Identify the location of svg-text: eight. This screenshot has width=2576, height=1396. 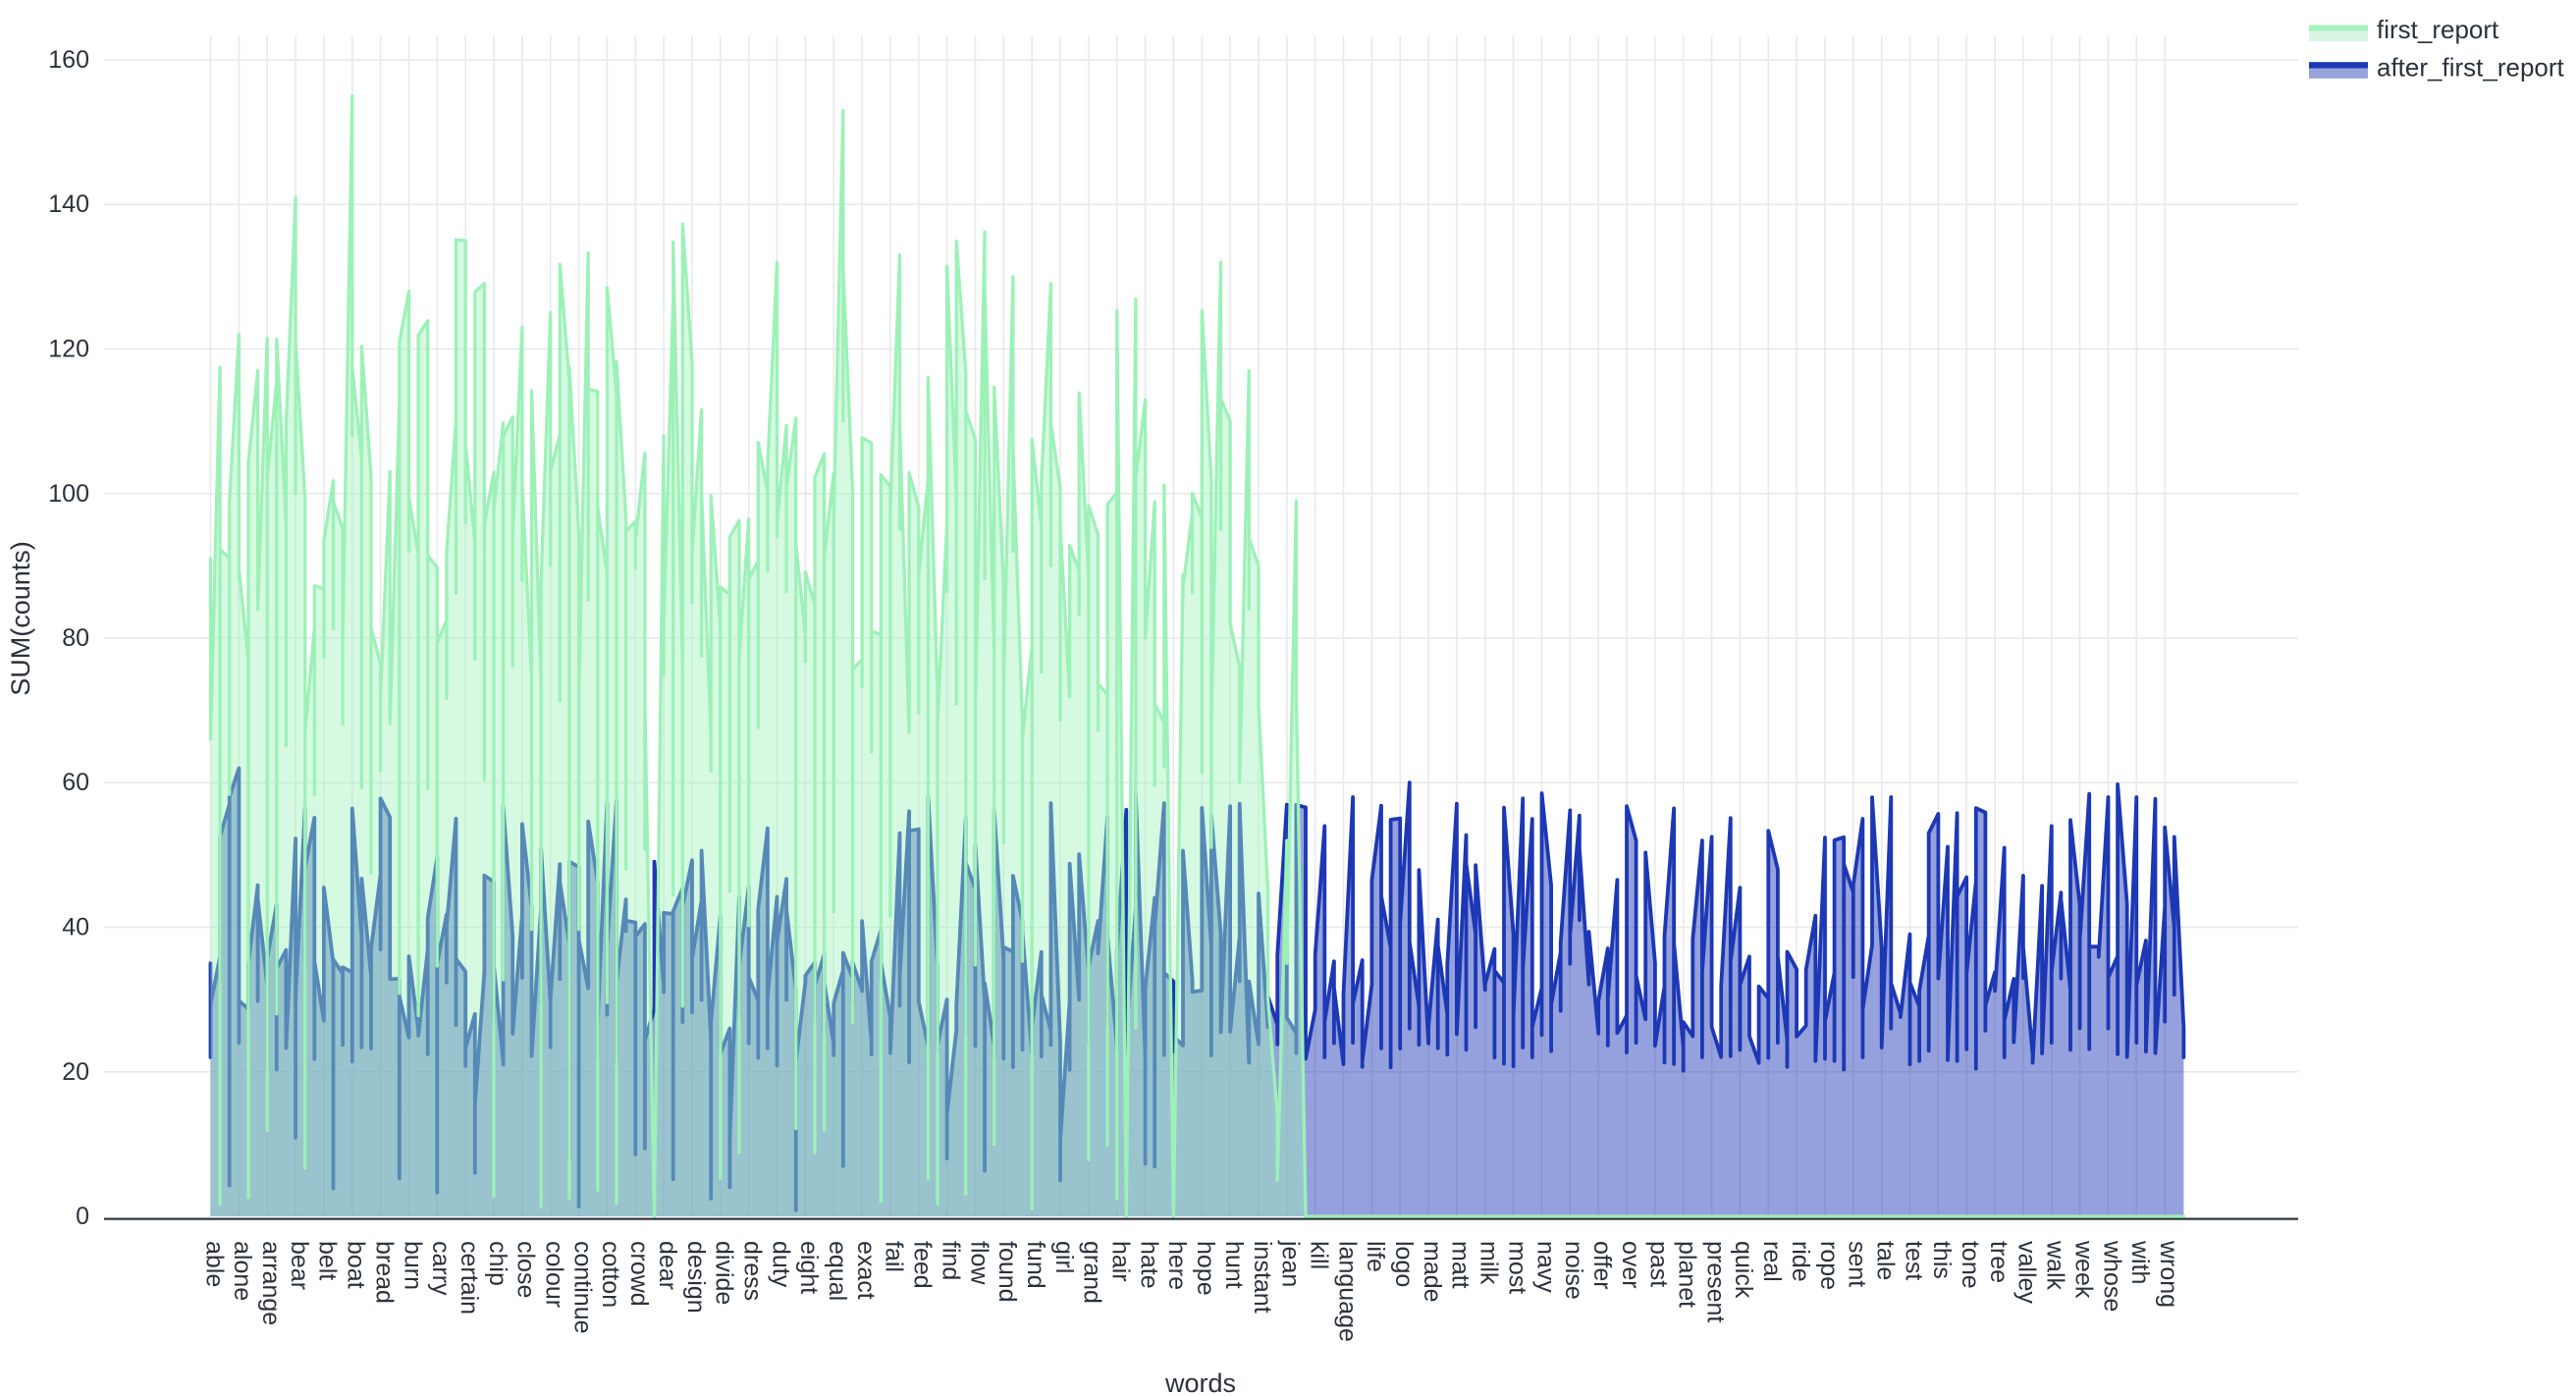
(809, 1268).